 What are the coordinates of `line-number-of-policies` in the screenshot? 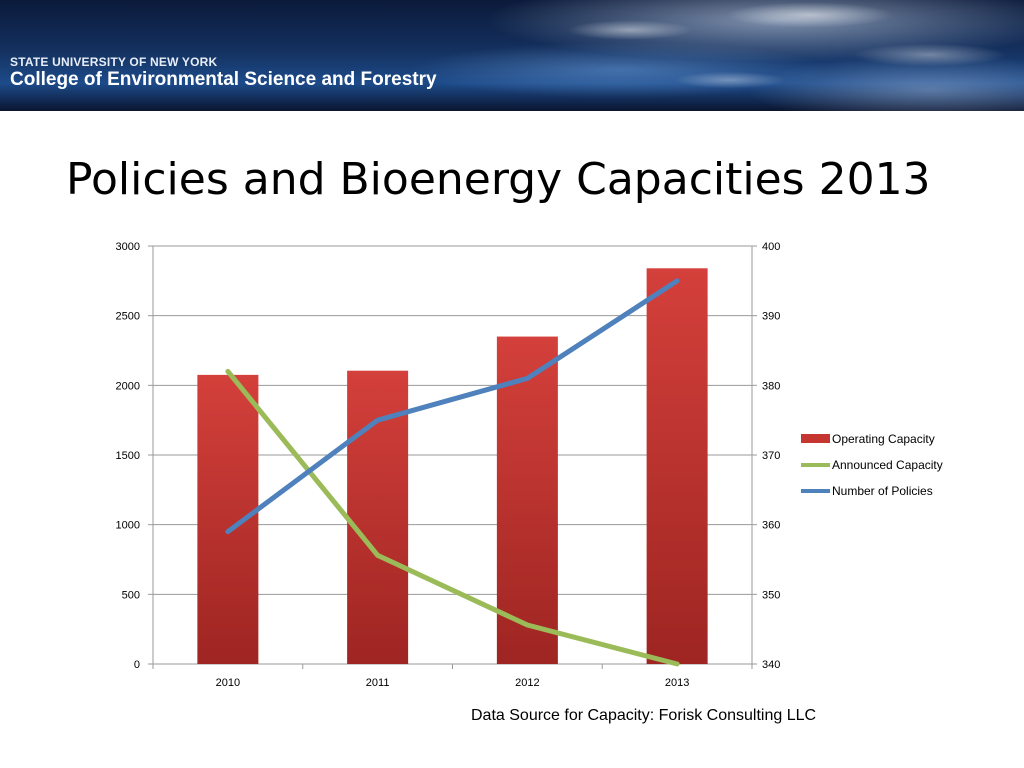 It's located at (452, 406).